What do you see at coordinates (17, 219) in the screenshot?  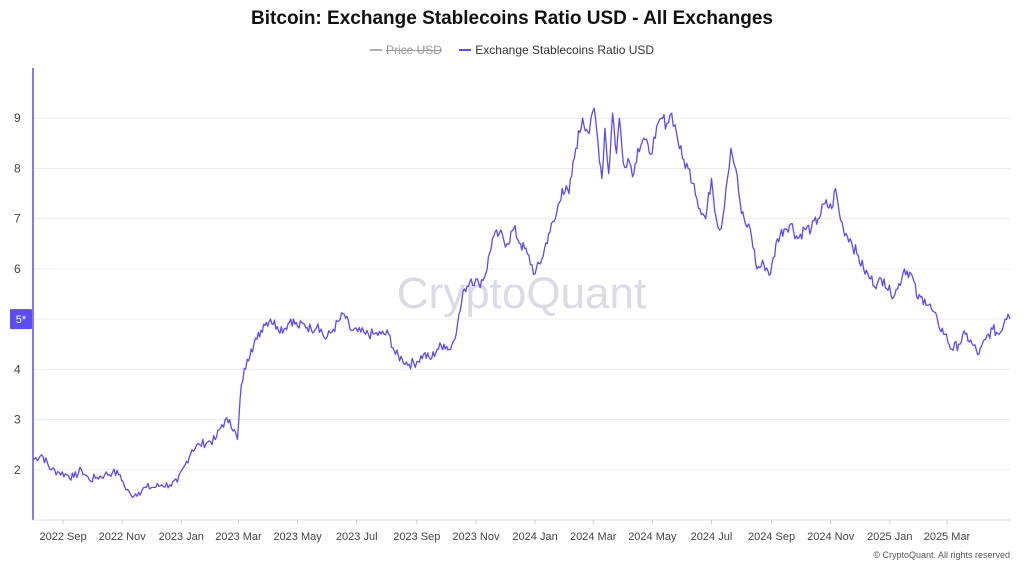 I see `y-tick-label-7: 7` at bounding box center [17, 219].